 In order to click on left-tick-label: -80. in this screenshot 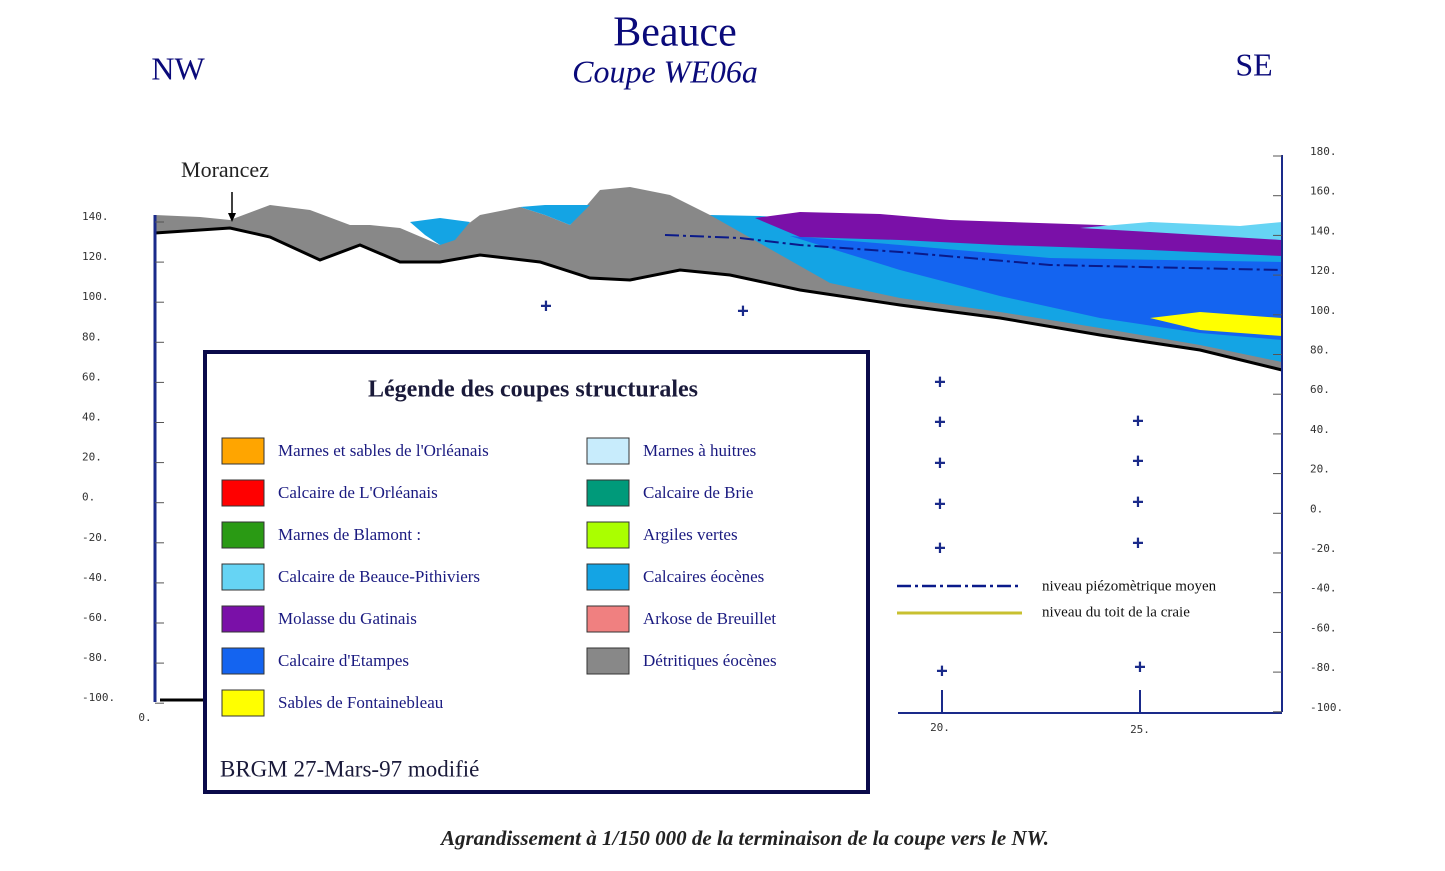, I will do `click(95, 657)`.